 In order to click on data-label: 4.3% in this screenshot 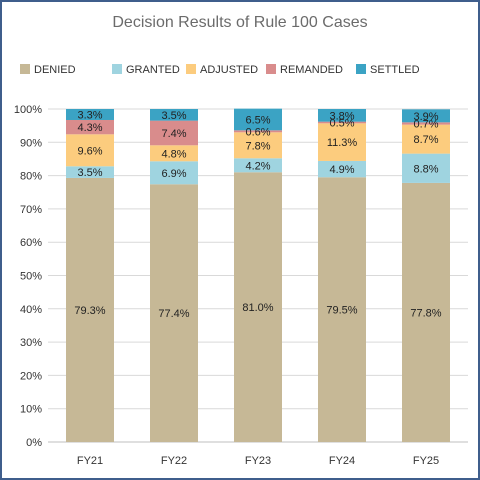, I will do `click(89, 128)`.